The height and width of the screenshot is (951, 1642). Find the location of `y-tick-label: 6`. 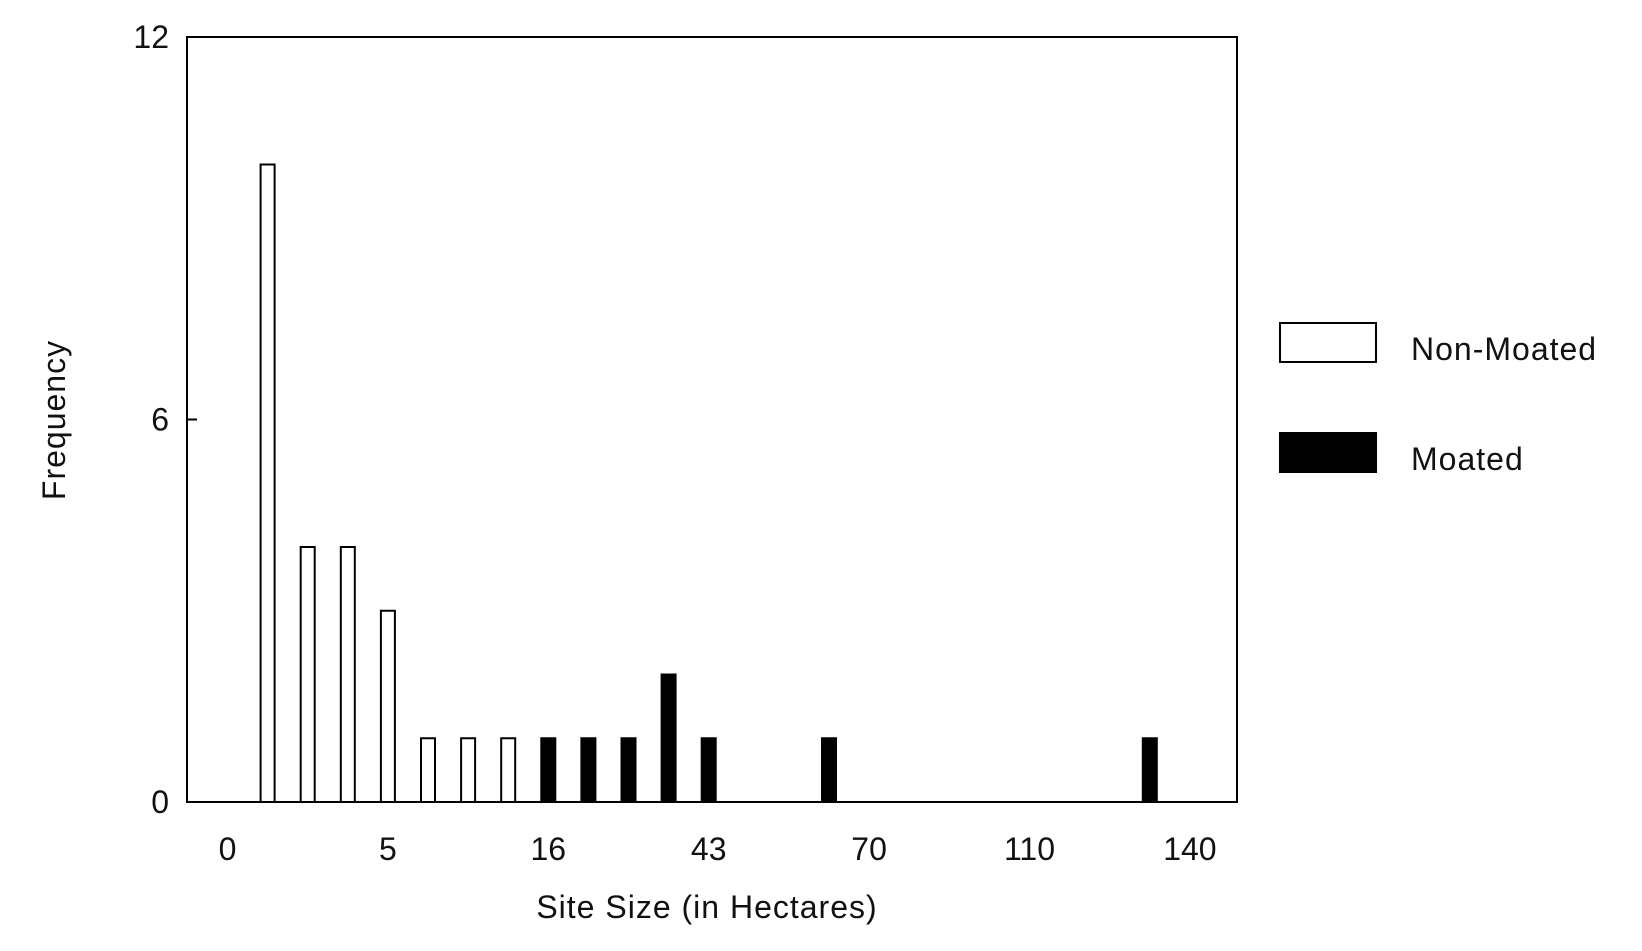

y-tick-label: 6 is located at coordinates (160, 420).